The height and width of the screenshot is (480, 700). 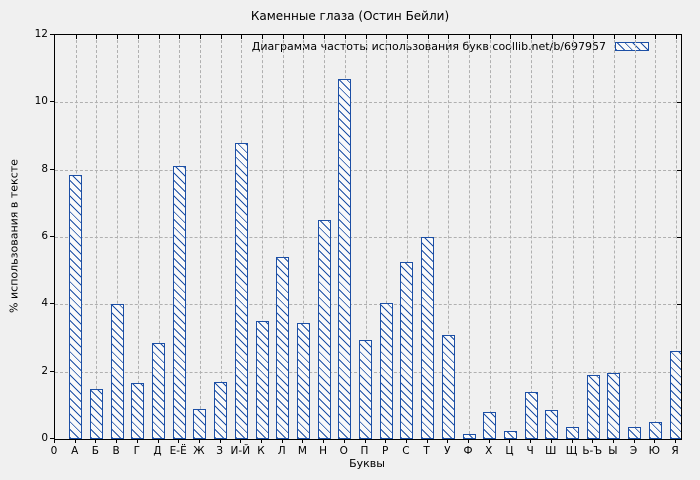 What do you see at coordinates (41, 34) in the screenshot?
I see `y-tick-label: 12` at bounding box center [41, 34].